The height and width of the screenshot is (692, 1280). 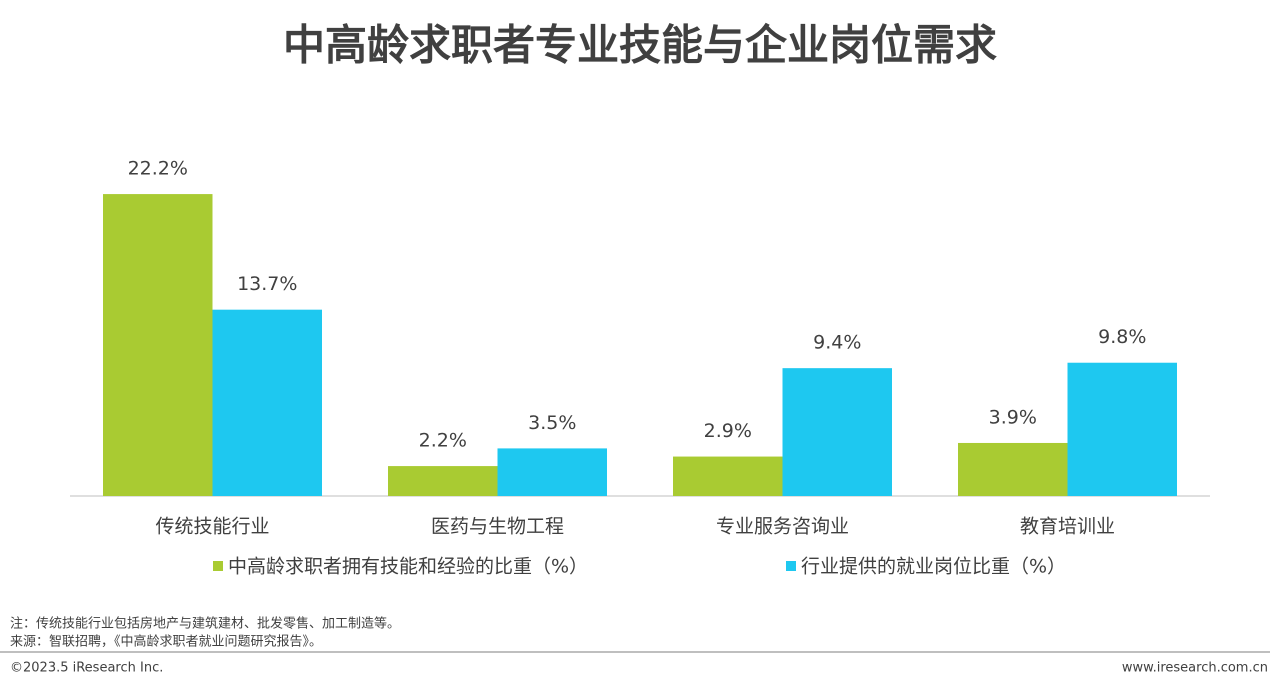 I want to click on x-tick-label: 传统技能行业, so click(x=212, y=527).